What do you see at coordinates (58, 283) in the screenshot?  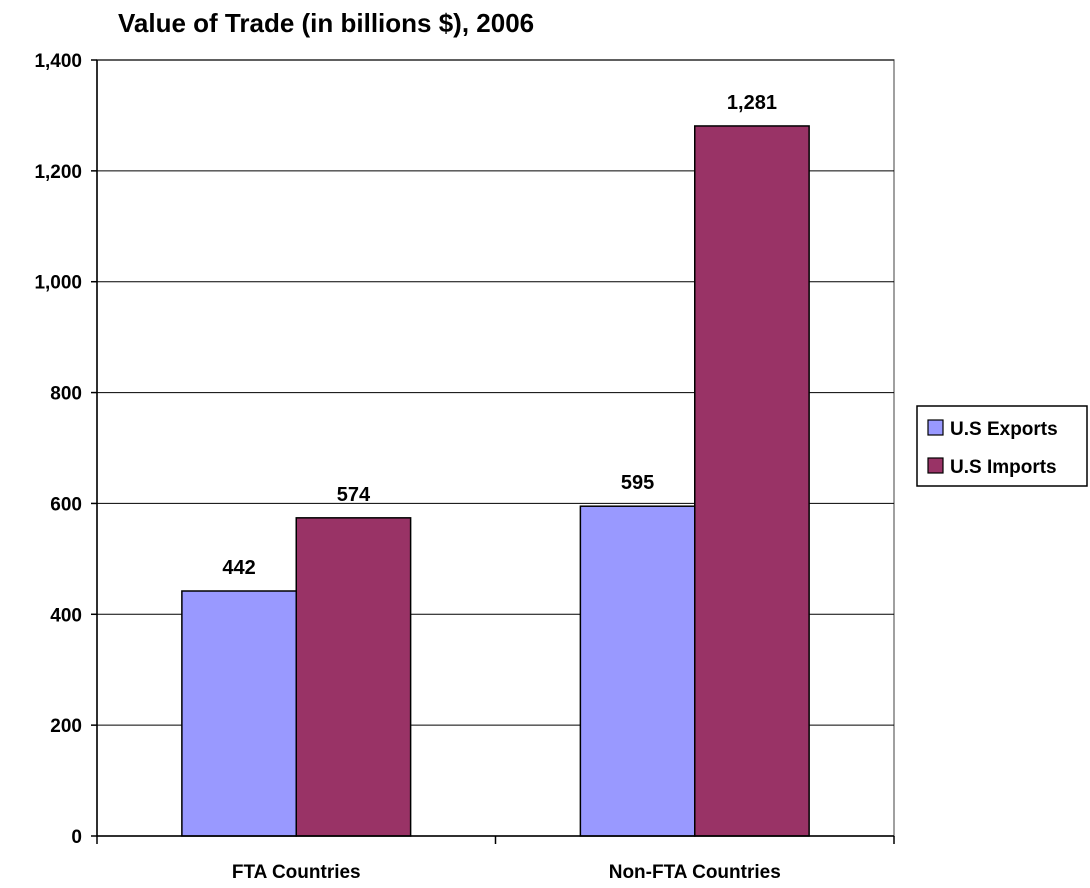 I see `y-tick-label: 1,000` at bounding box center [58, 283].